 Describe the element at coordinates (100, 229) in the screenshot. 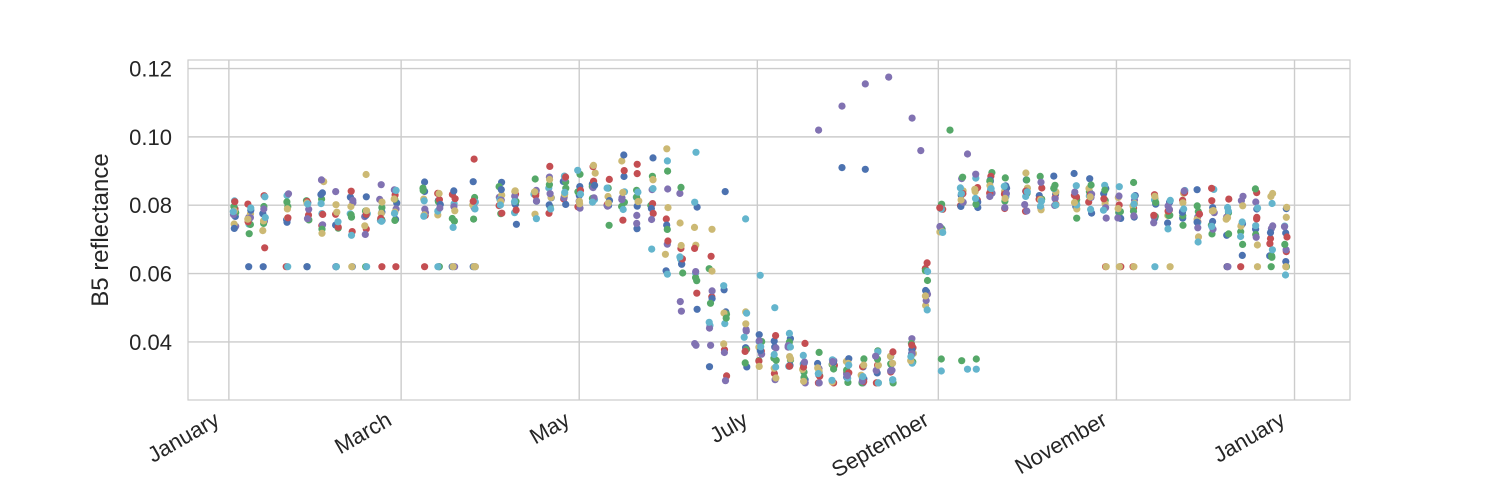

I see `y-axis-label: B5 reflectance` at that location.